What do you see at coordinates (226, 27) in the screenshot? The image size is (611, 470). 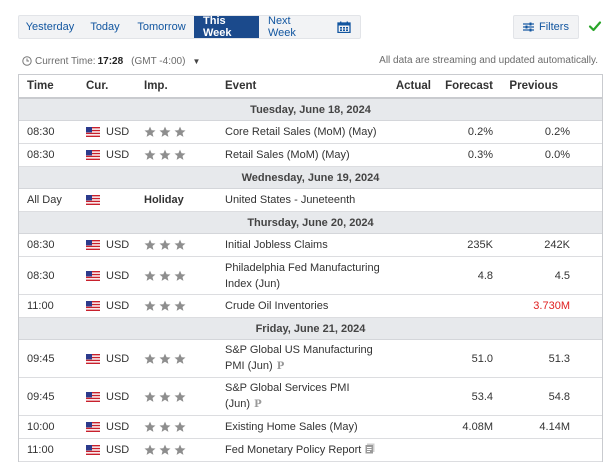 I see `tab-this-week: This Week` at bounding box center [226, 27].